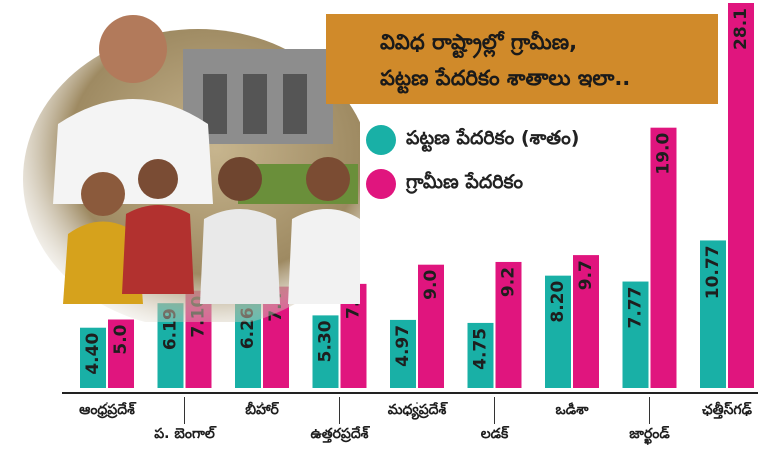 This screenshot has width=765, height=465. I want to click on legend-item-rural: గ్రామీణ పేదరికం, so click(472, 184).